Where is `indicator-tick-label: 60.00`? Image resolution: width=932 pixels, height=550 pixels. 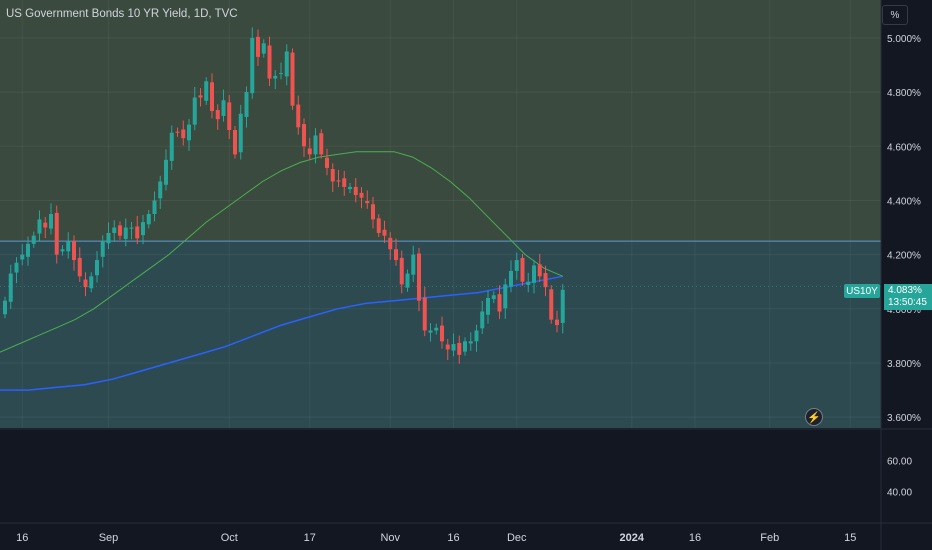 indicator-tick-label: 60.00 is located at coordinates (899, 462).